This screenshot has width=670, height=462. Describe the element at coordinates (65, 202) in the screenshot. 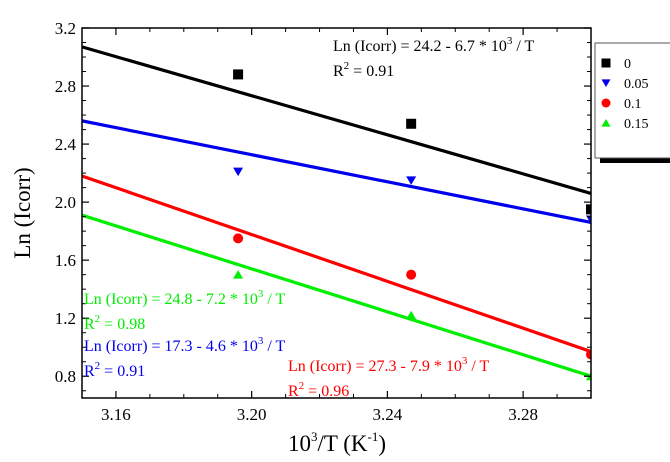

I see `y-tick-label: 2.0` at that location.